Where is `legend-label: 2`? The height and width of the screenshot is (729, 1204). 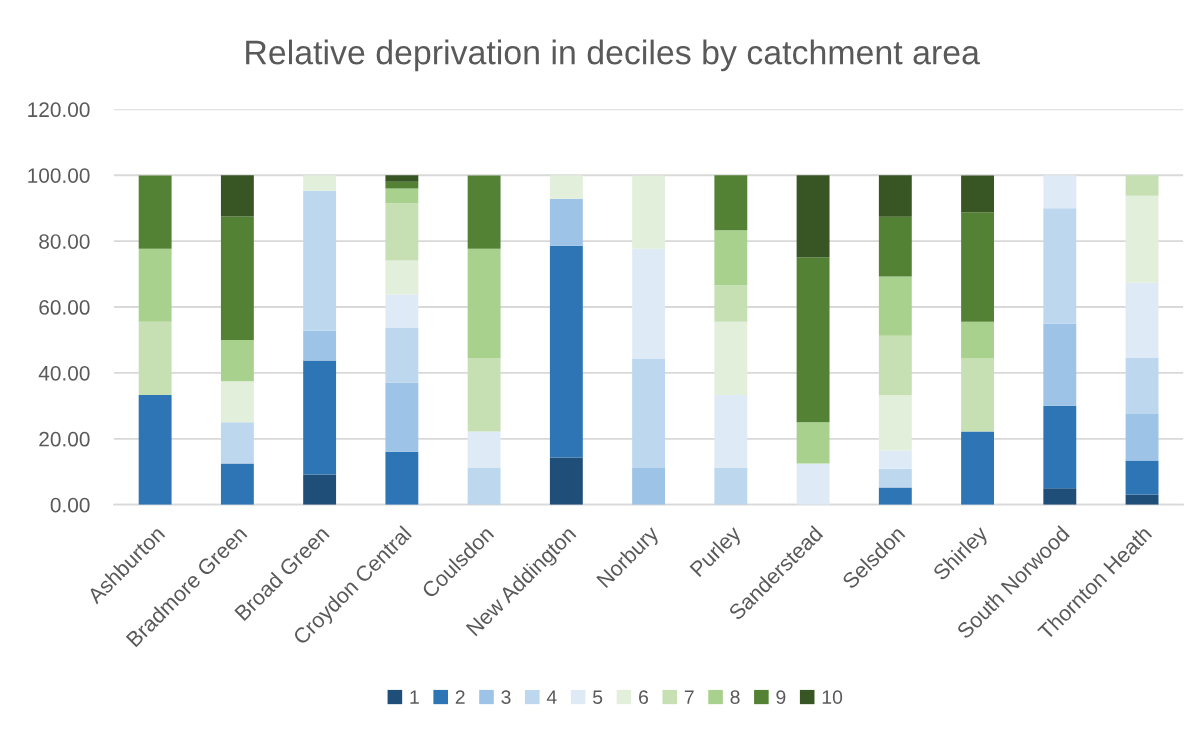 legend-label: 2 is located at coordinates (460, 697).